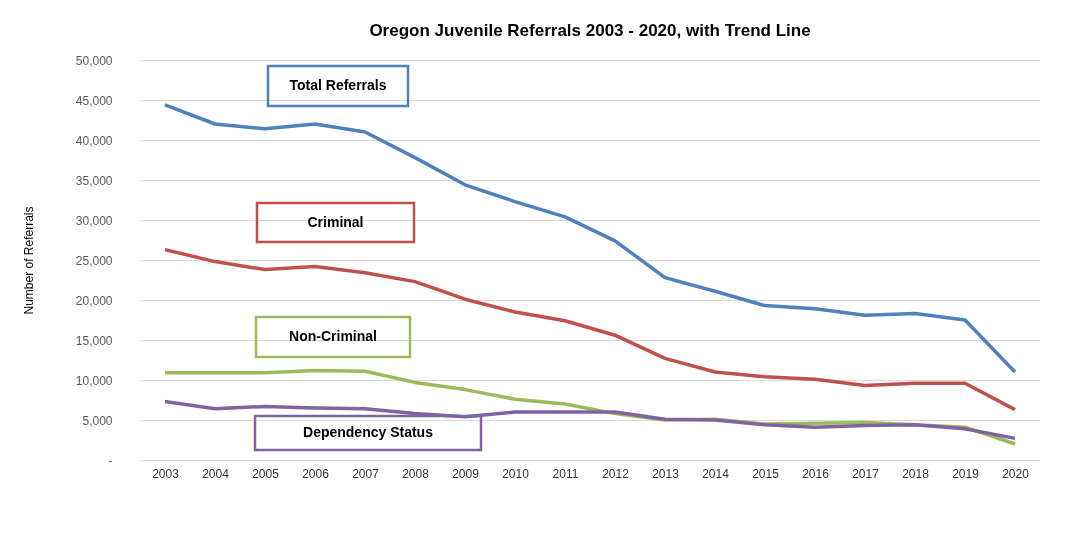 This screenshot has width=1068, height=546. I want to click on x-tick-label: 2008, so click(416, 473).